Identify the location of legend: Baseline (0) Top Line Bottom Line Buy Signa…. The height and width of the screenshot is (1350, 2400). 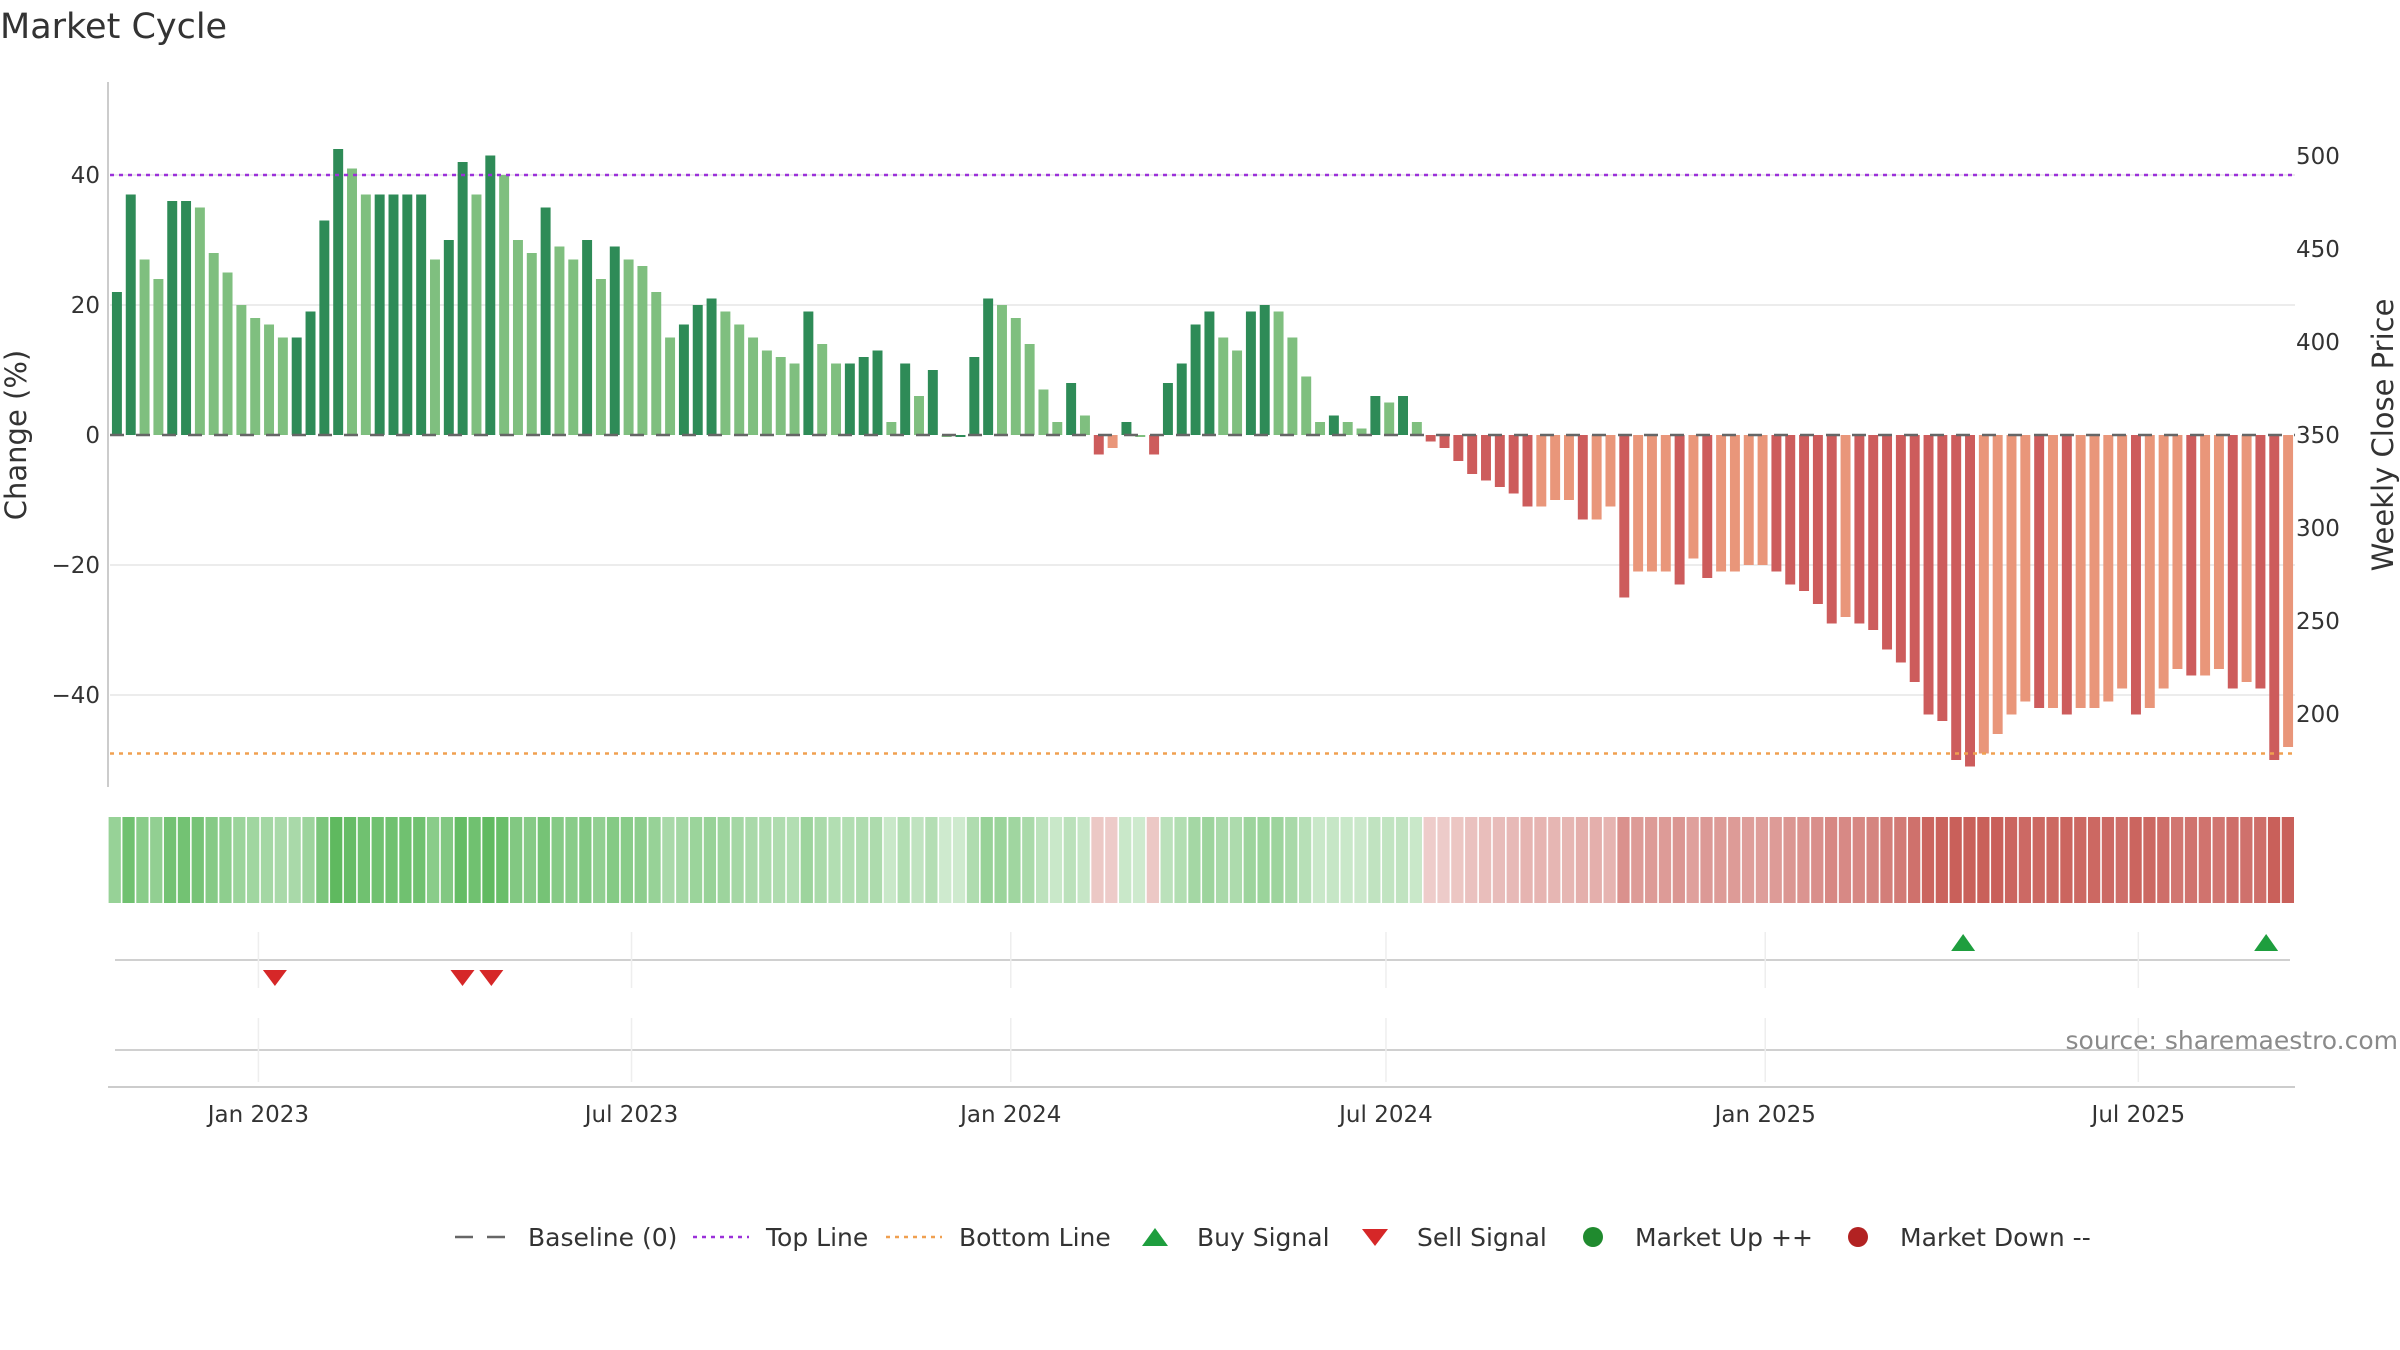
(1273, 1237).